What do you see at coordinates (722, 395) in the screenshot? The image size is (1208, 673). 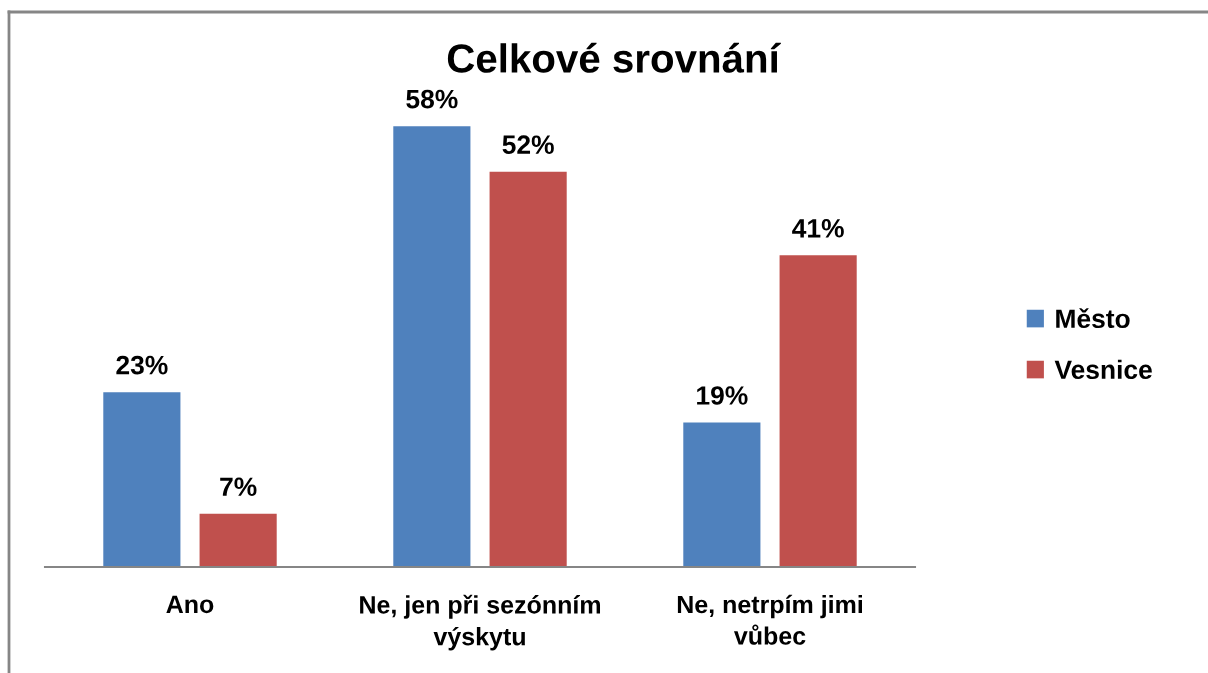 I see `data-label: 19%` at bounding box center [722, 395].